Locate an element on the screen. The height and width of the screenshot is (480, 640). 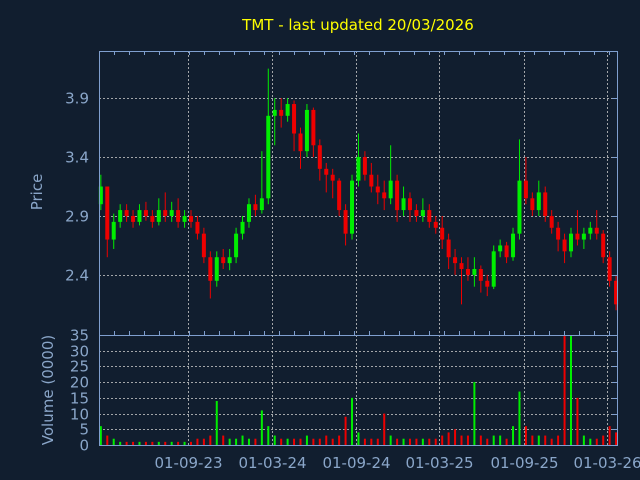
volume-tick-label: 35 is located at coordinates (79, 336).